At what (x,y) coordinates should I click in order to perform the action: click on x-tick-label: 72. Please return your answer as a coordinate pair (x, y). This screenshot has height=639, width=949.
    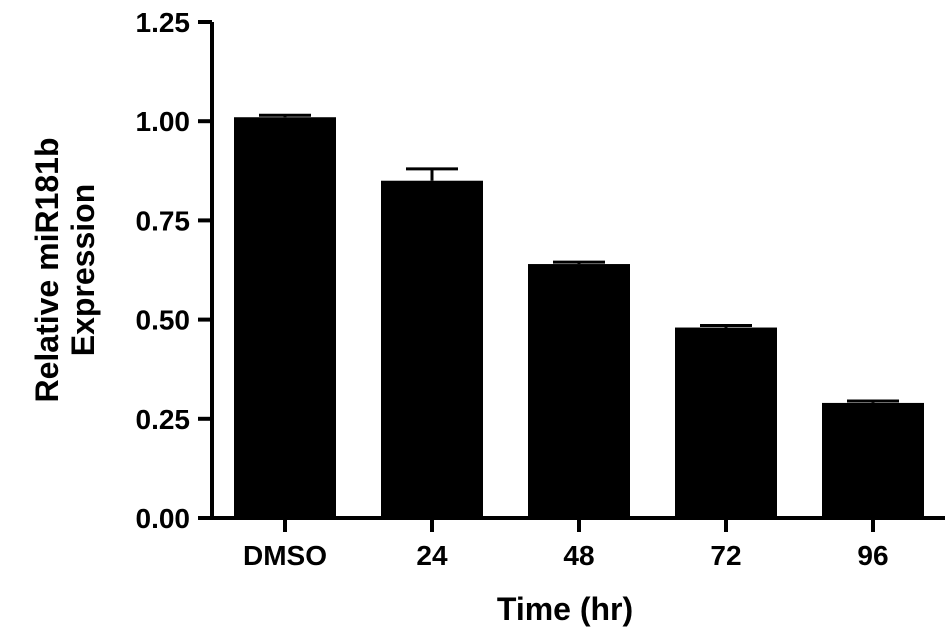
    Looking at the image, I should click on (725, 555).